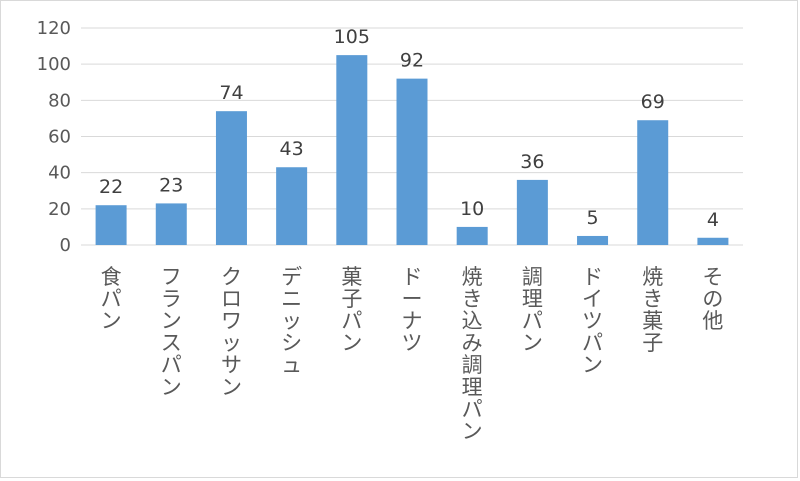  I want to click on y-tick-label: 40, so click(59, 173).